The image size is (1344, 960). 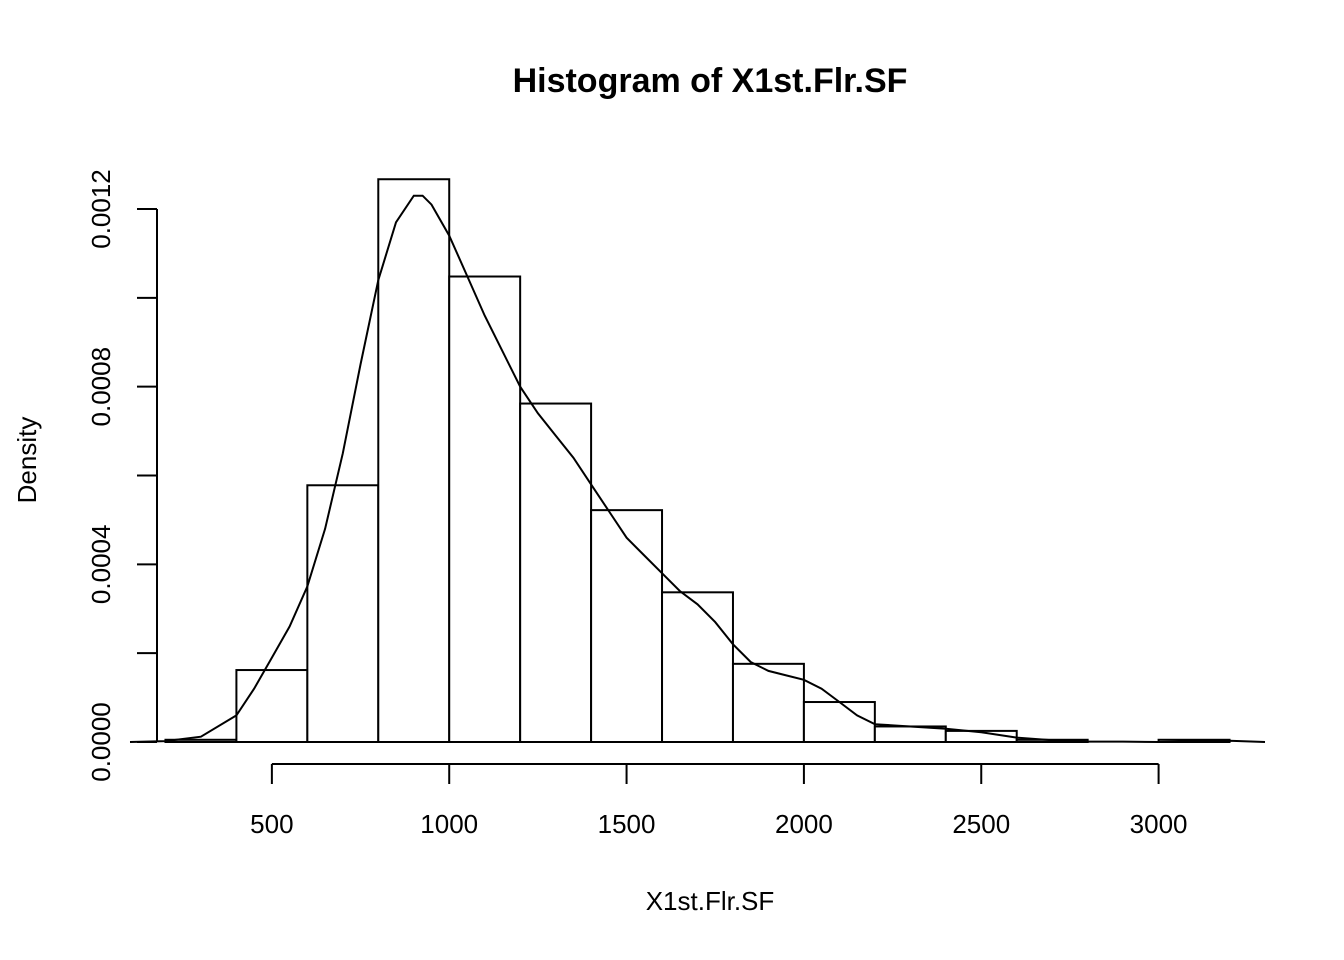 I want to click on y-tick-label-2: 0.0004, so click(x=101, y=565).